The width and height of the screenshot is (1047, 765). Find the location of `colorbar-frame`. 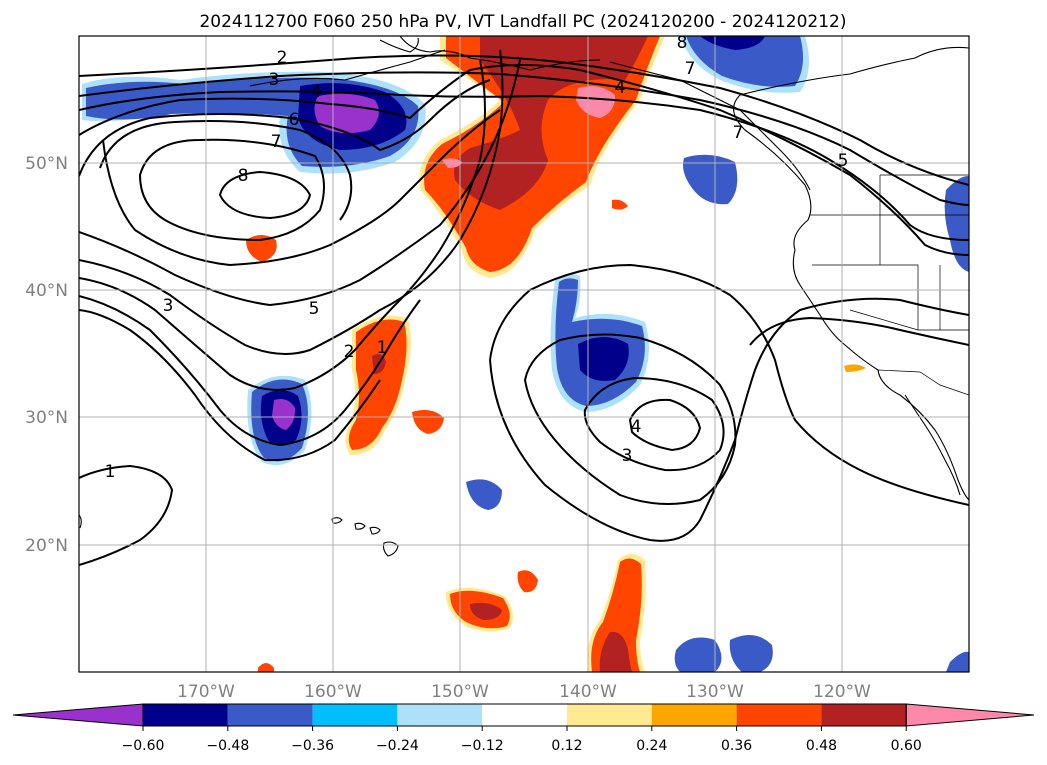

colorbar-frame is located at coordinates (524, 715).